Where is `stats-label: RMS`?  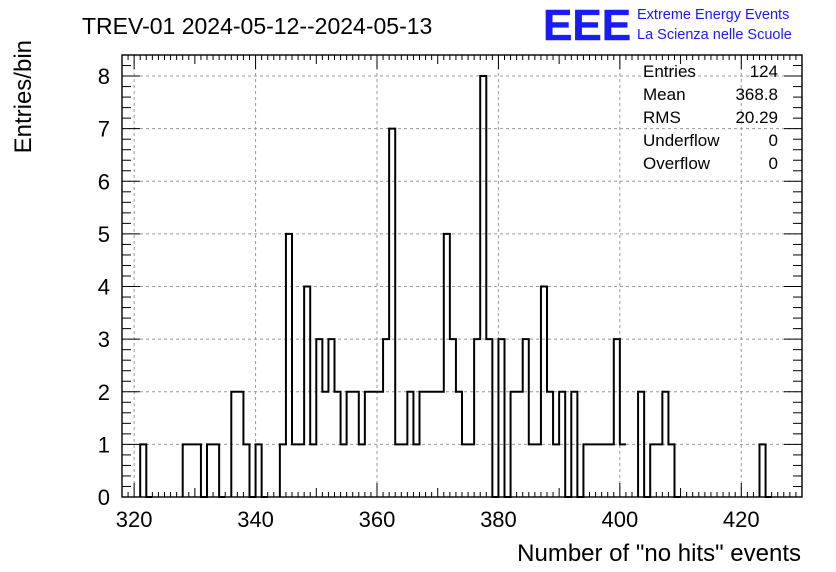 stats-label: RMS is located at coordinates (662, 117).